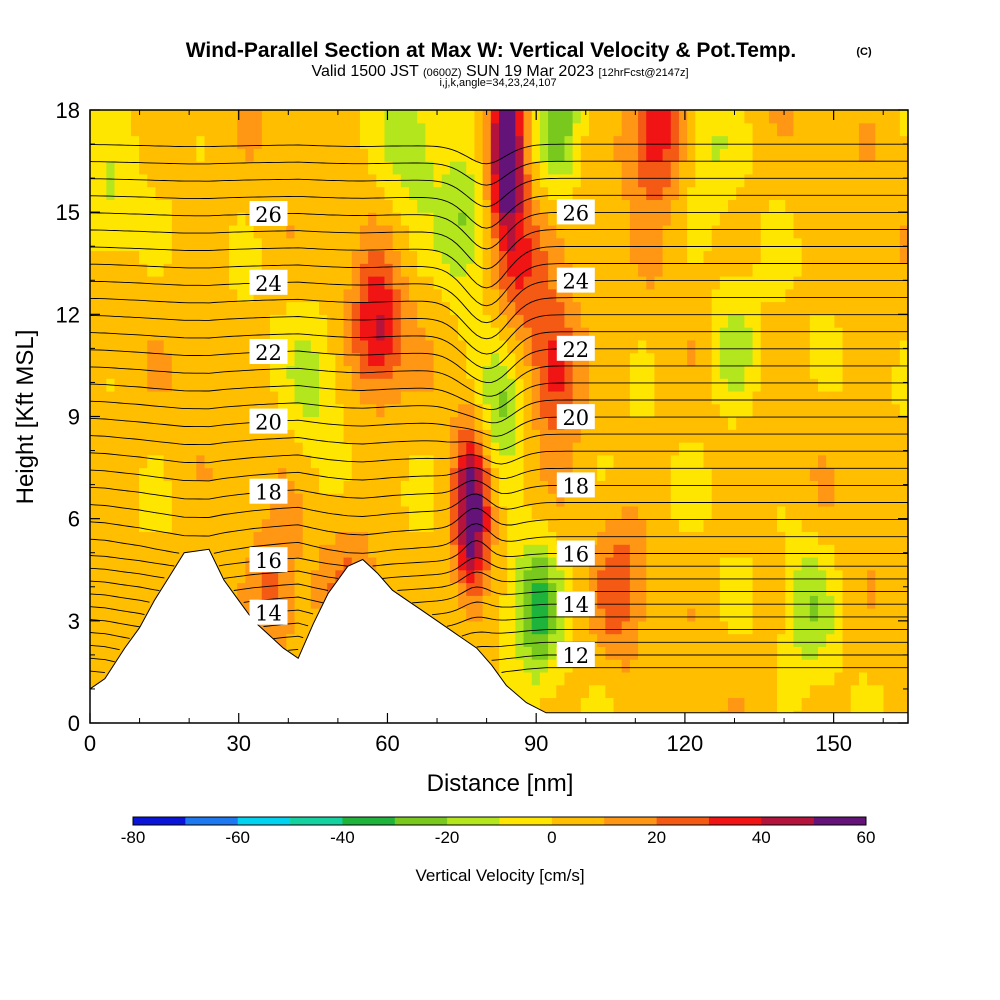 This screenshot has height=1000, width=1000. Describe the element at coordinates (268, 423) in the screenshot. I see `svg-text: 20` at that location.